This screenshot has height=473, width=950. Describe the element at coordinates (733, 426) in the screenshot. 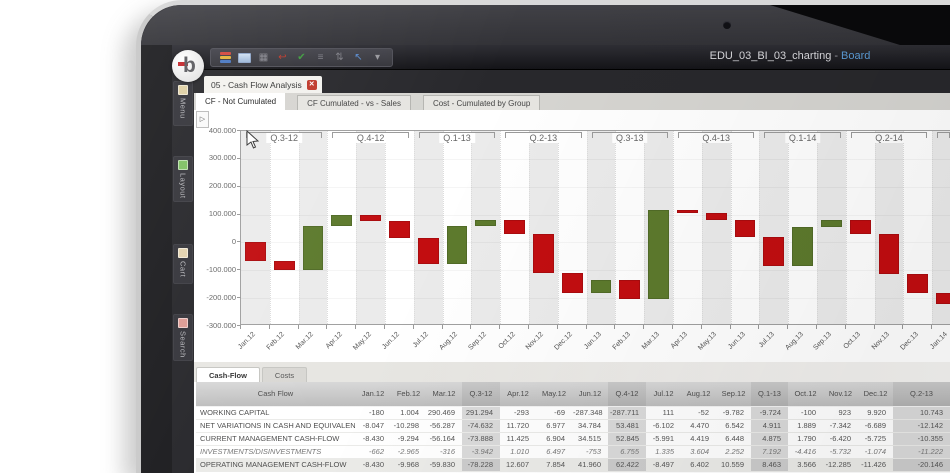

I see `value-cell: 6.542` at that location.